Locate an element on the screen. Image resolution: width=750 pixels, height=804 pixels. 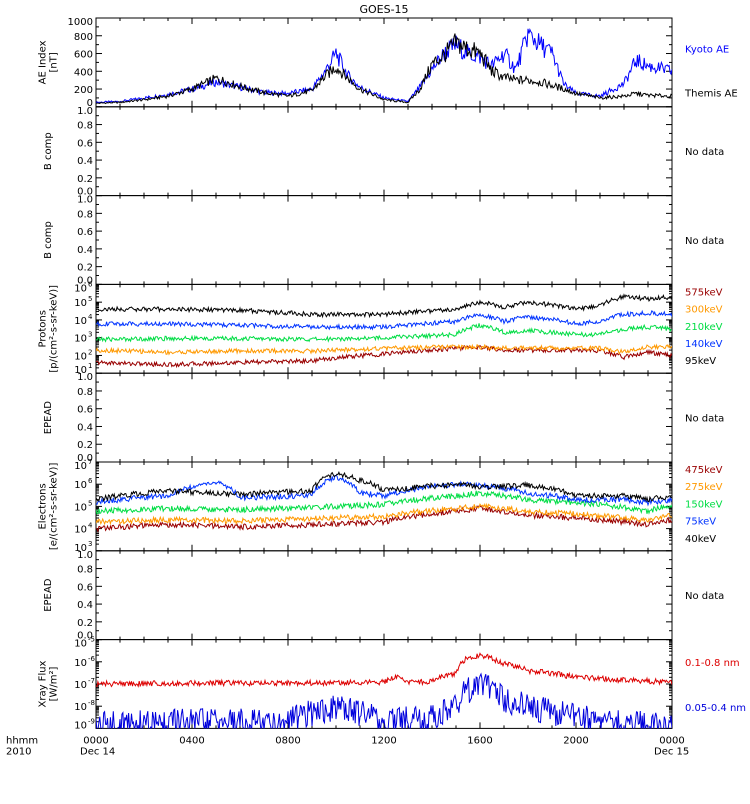
x-tick-label: 2000 is located at coordinates (575, 740).